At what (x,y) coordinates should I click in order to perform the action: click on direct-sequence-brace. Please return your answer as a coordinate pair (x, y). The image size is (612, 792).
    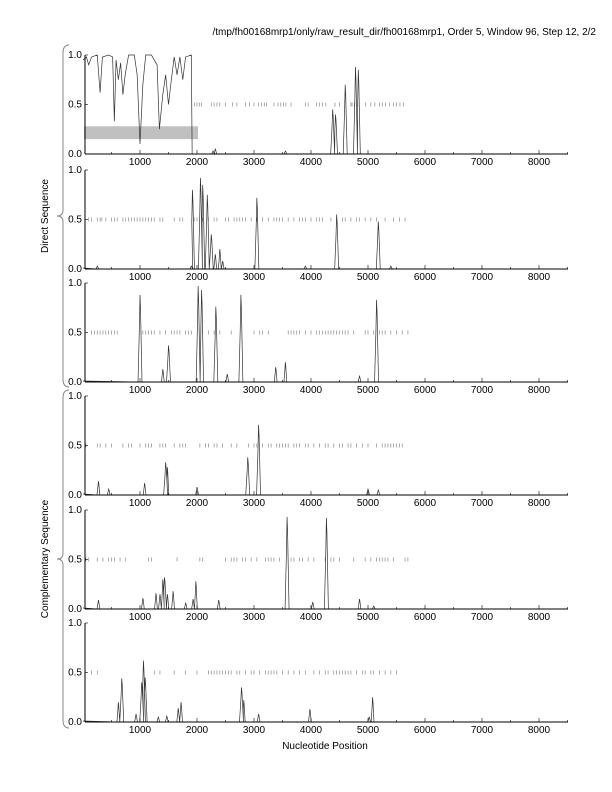
    Looking at the image, I should click on (63, 216).